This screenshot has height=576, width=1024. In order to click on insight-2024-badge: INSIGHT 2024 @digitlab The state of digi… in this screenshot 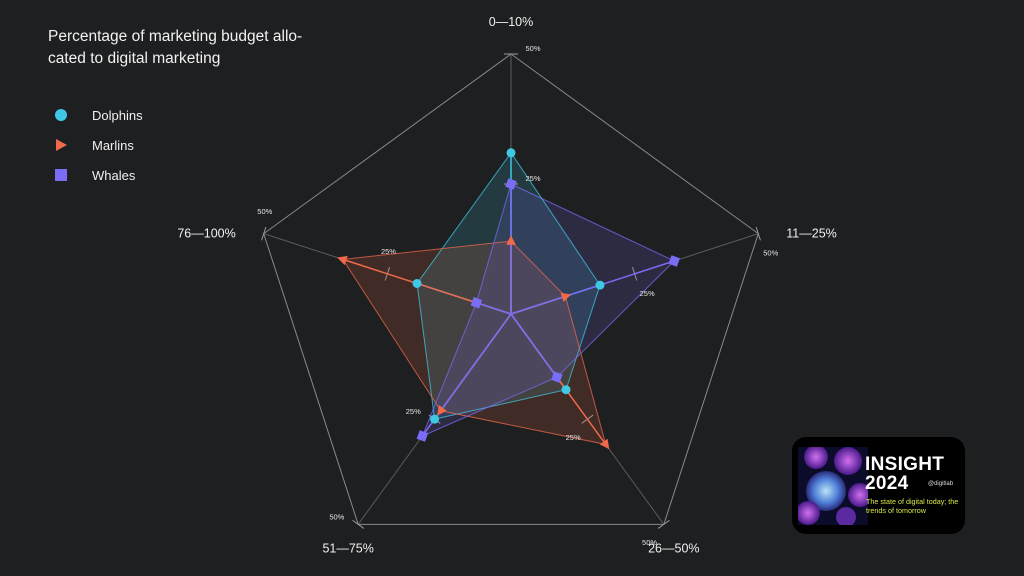, I will do `click(878, 485)`.